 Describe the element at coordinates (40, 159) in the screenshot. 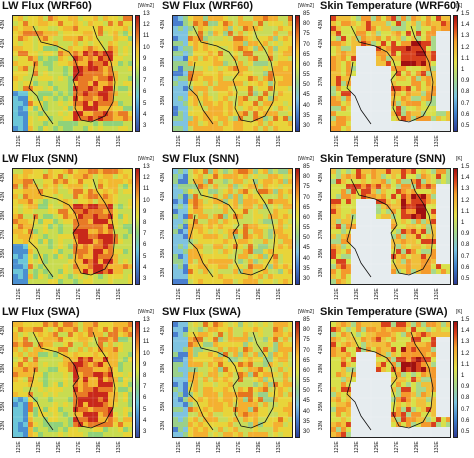

I see `panel-title: LW Flux (SNN)` at that location.